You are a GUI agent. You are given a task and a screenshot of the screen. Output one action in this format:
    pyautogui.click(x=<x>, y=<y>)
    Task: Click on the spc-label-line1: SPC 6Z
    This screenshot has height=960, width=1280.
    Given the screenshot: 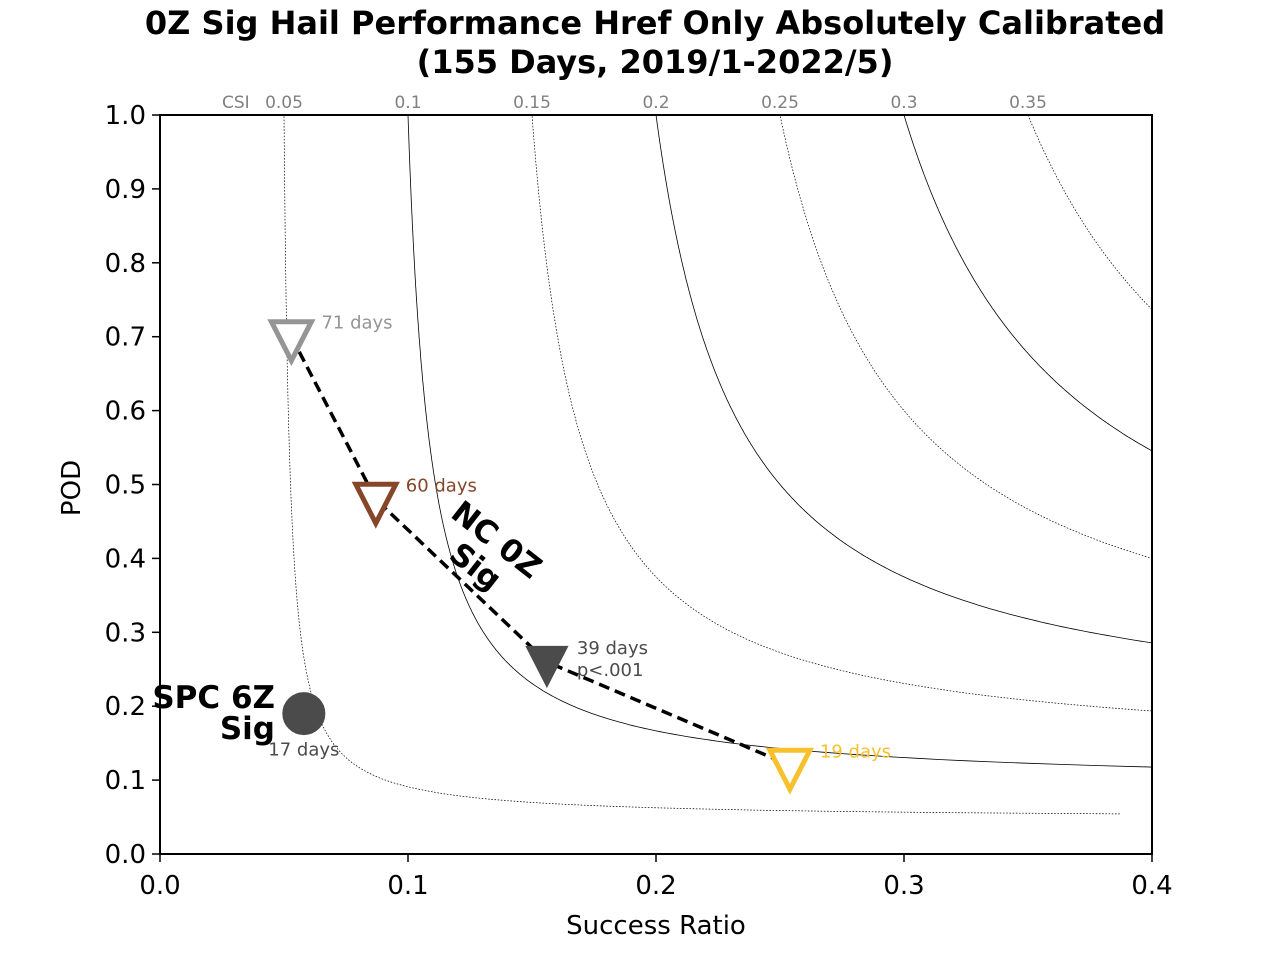 What is the action you would take?
    pyautogui.click(x=213, y=698)
    